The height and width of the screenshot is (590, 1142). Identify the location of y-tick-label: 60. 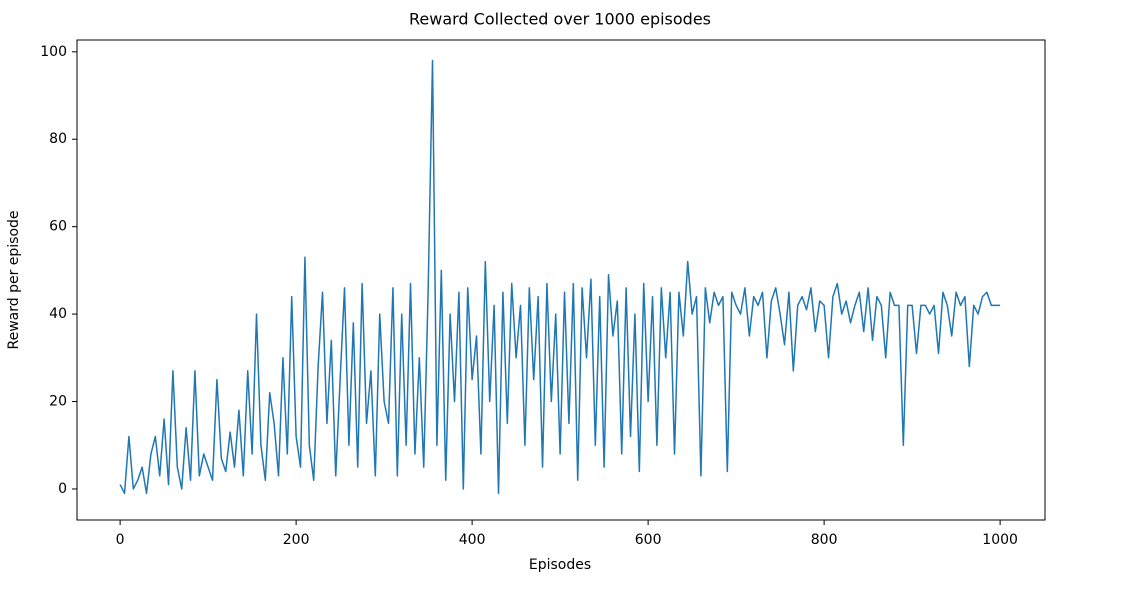
(58, 227).